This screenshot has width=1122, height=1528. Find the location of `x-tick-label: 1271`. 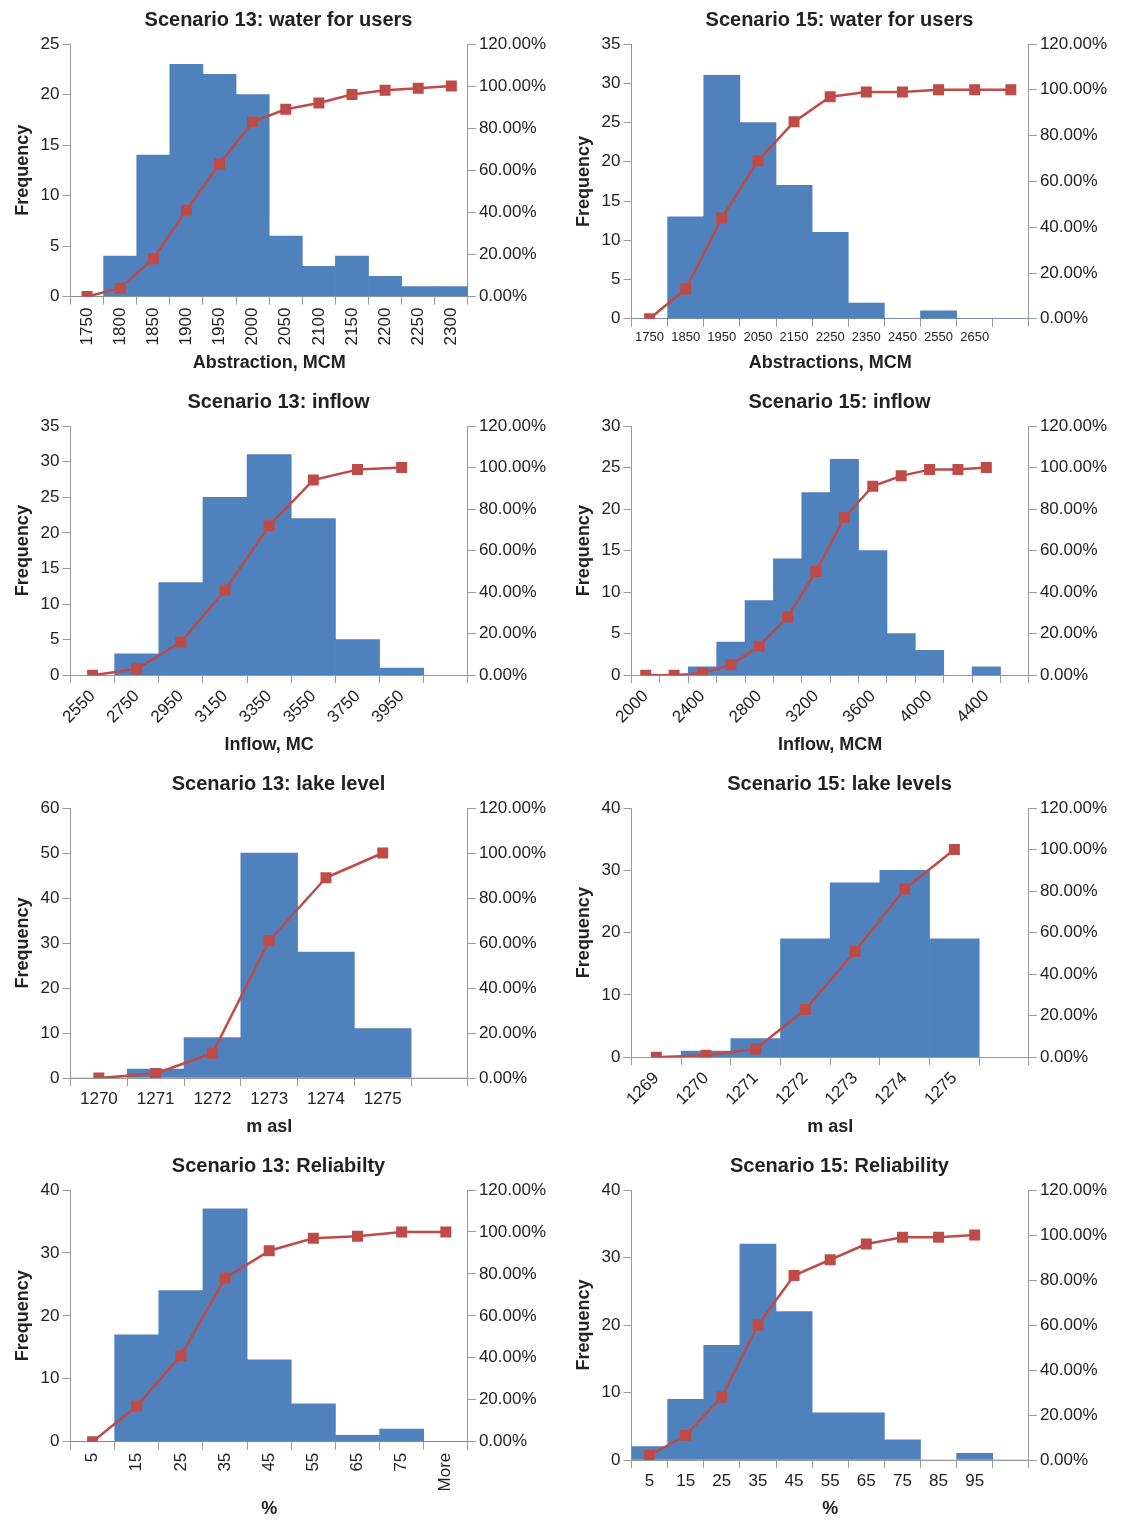

x-tick-label: 1271 is located at coordinates (155, 1098).